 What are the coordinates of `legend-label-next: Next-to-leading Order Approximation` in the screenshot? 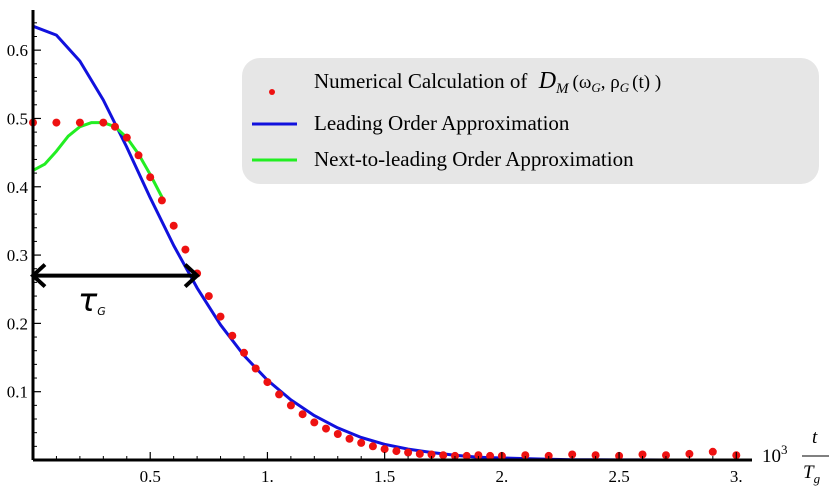 It's located at (474, 159).